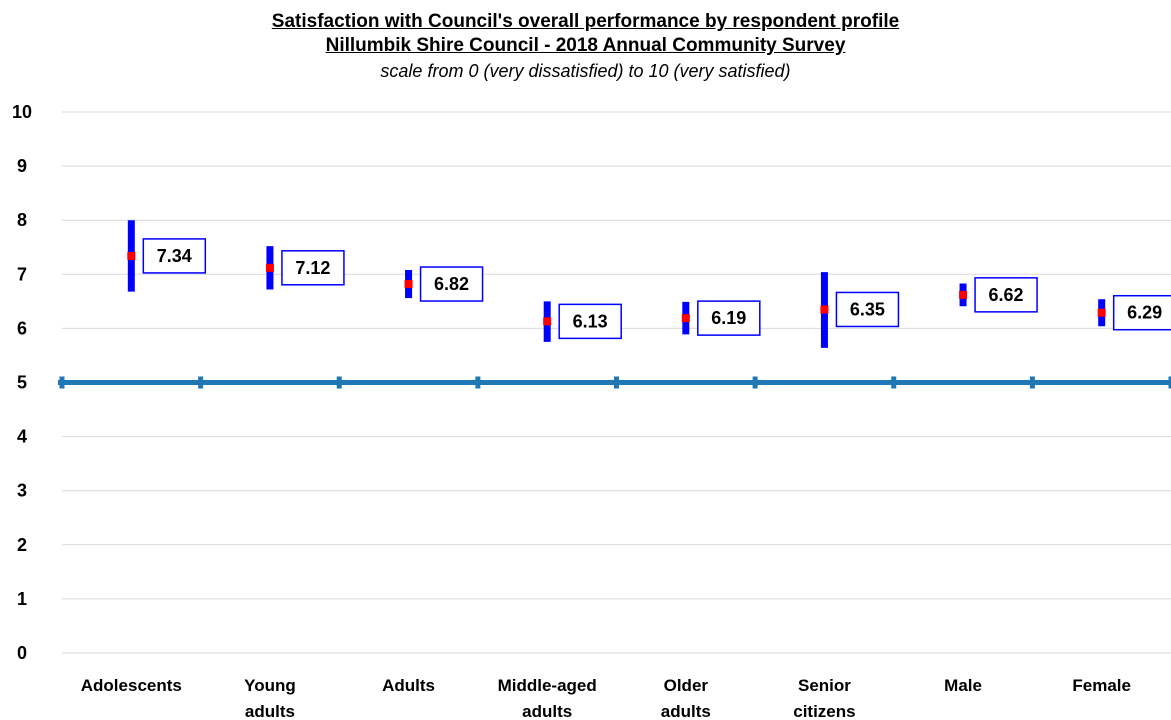 This screenshot has height=720, width=1171. I want to click on x-tick-label: Middle-aged, so click(547, 685).